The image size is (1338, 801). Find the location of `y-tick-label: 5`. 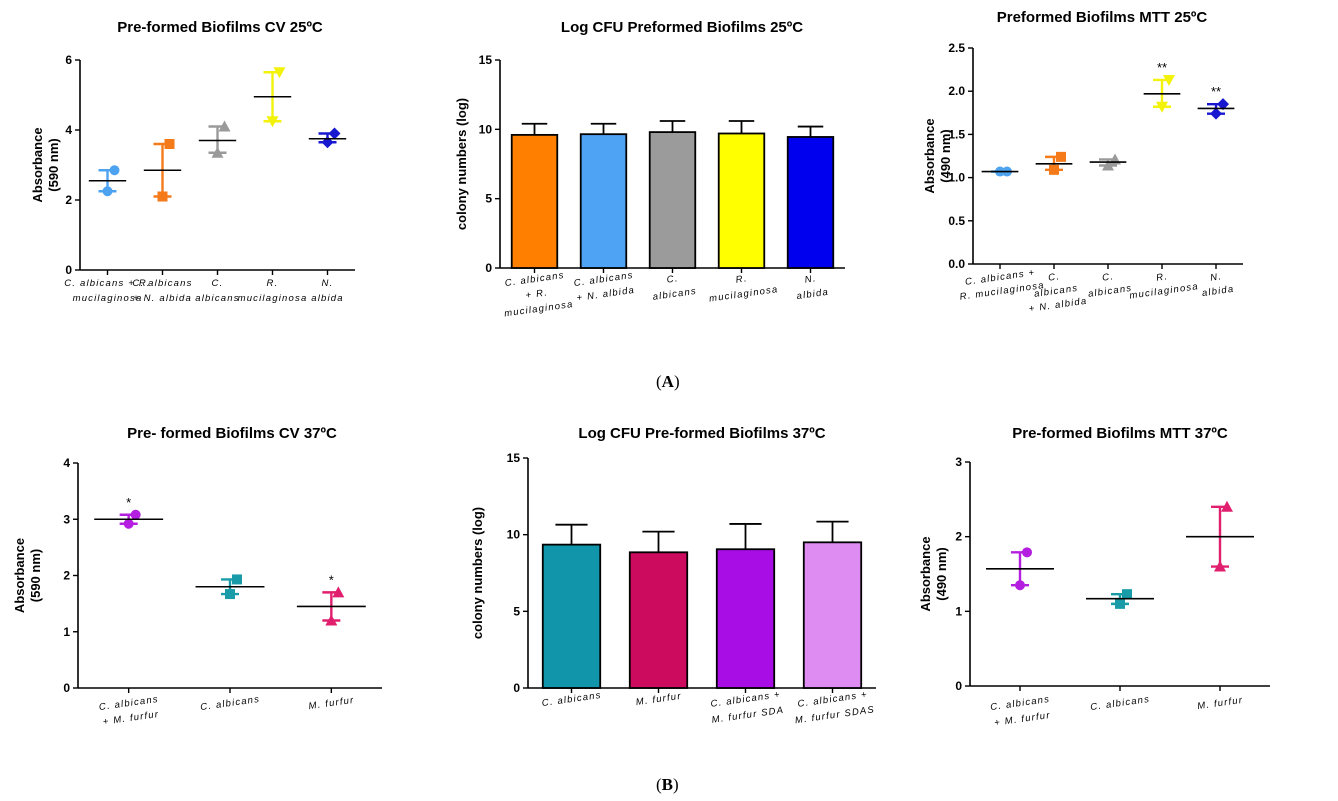

y-tick-label: 5 is located at coordinates (488, 199).